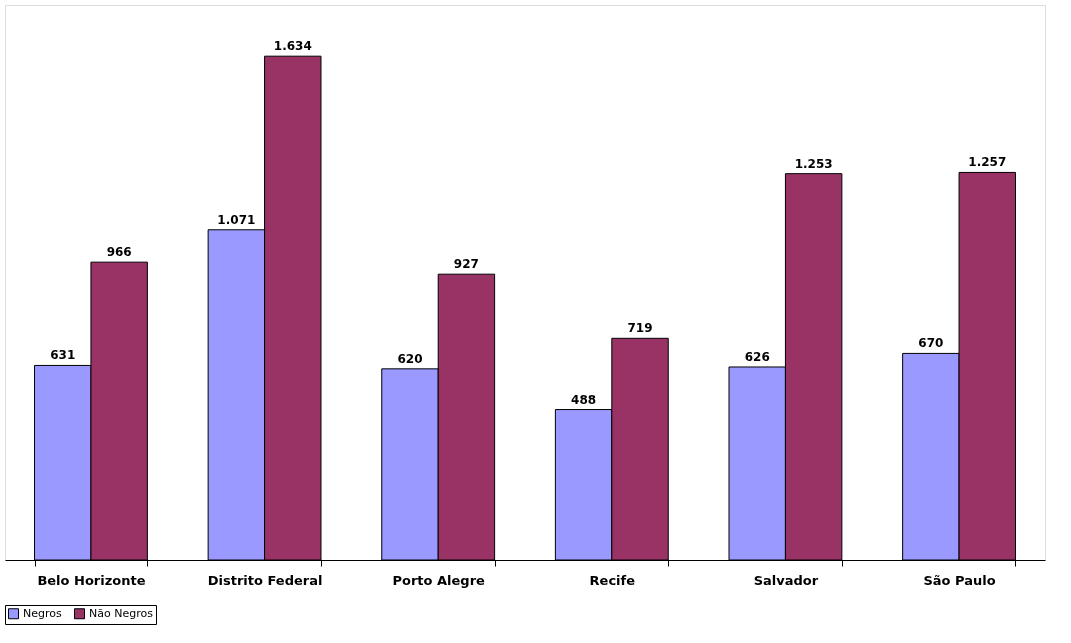 The width and height of the screenshot is (1071, 643). Describe the element at coordinates (236, 219) in the screenshot. I see `data-label: 1.071` at that location.